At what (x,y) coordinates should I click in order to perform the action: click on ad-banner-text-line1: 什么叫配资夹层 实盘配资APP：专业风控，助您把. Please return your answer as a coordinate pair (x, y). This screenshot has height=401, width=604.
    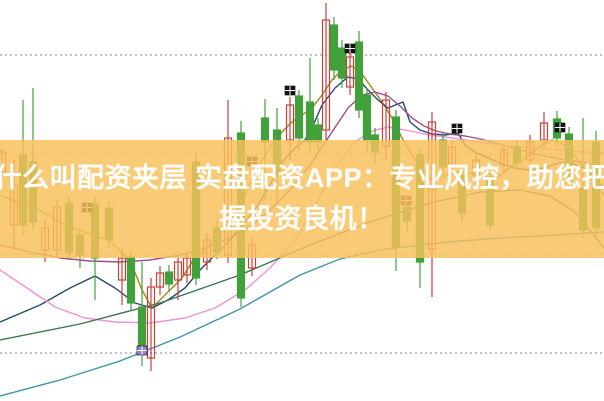
    Looking at the image, I should click on (302, 178).